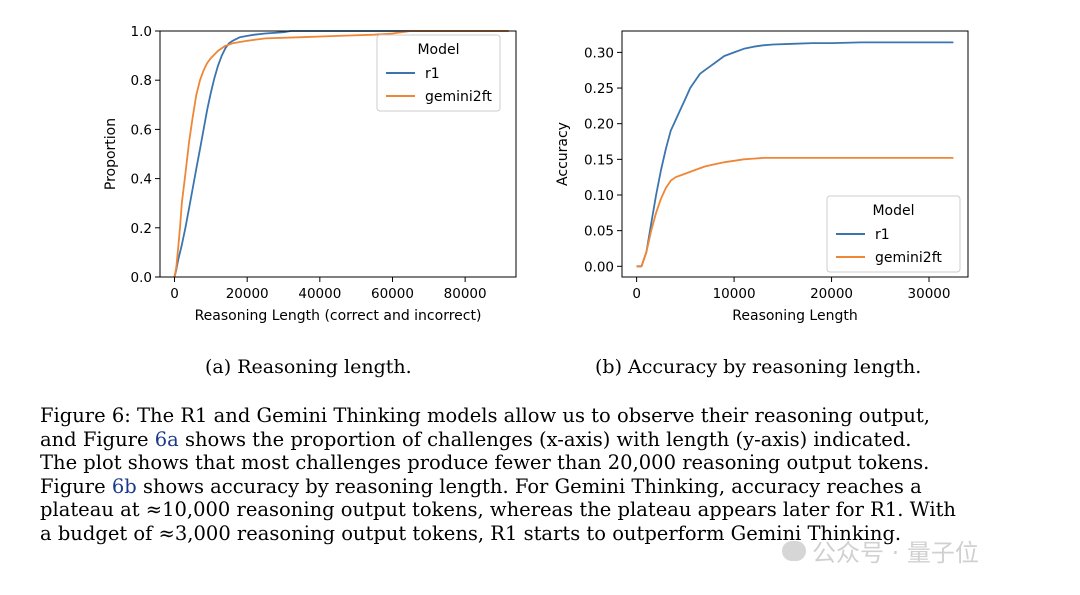  I want to click on x-tick-label: 10000, so click(734, 294).